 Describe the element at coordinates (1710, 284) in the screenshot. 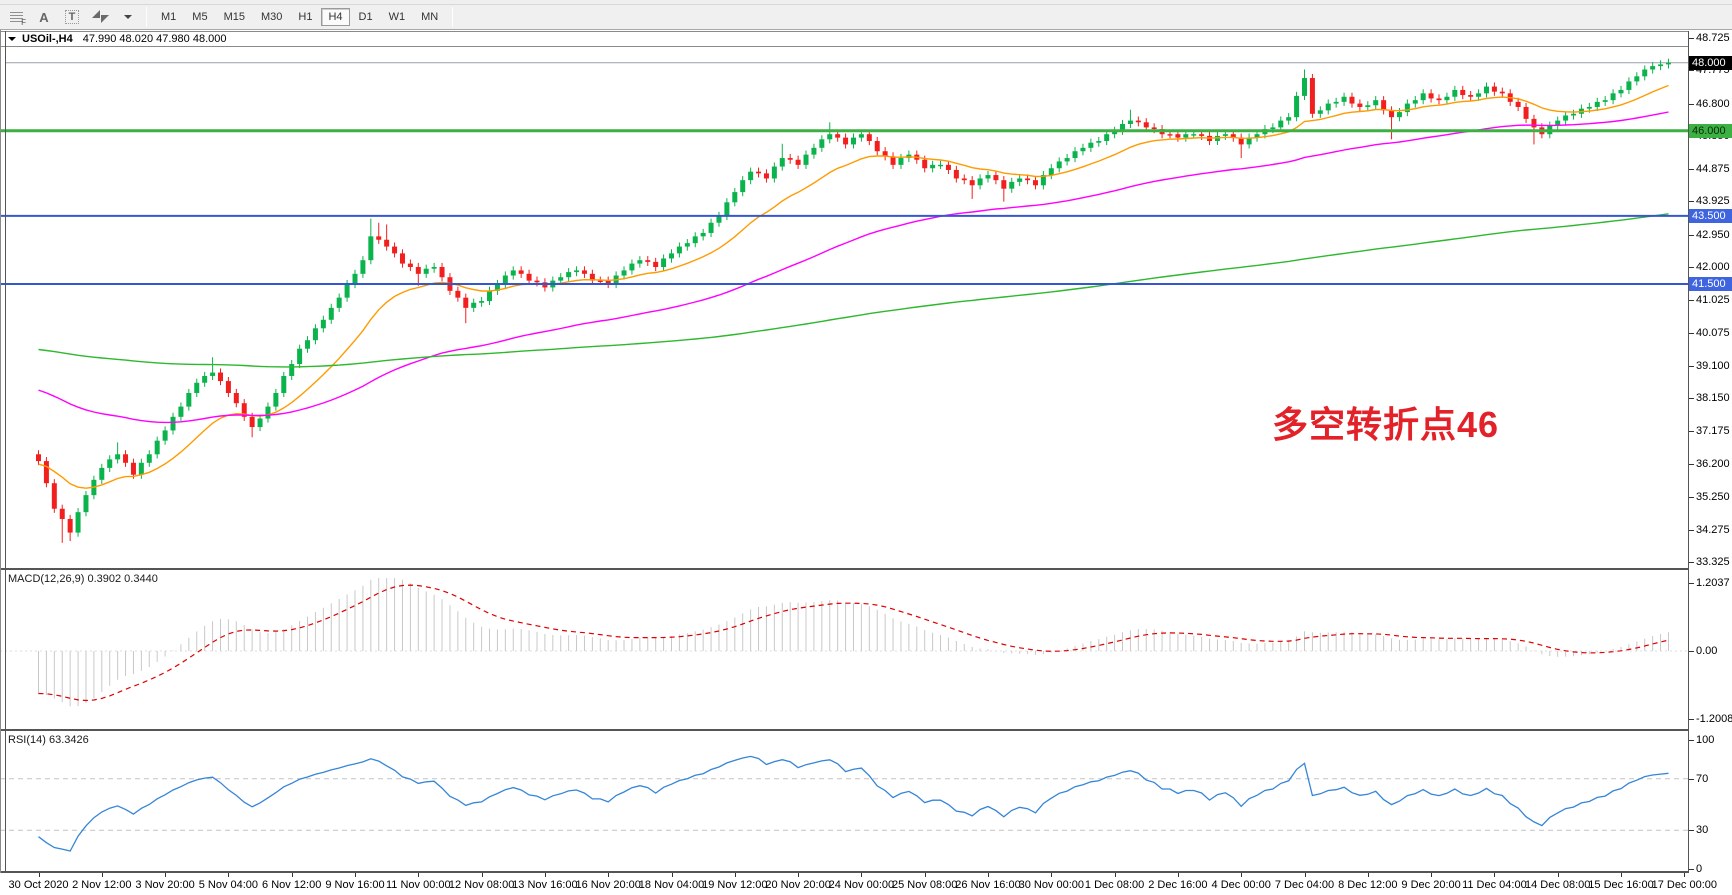

I see `price-level-box: 41.500` at that location.